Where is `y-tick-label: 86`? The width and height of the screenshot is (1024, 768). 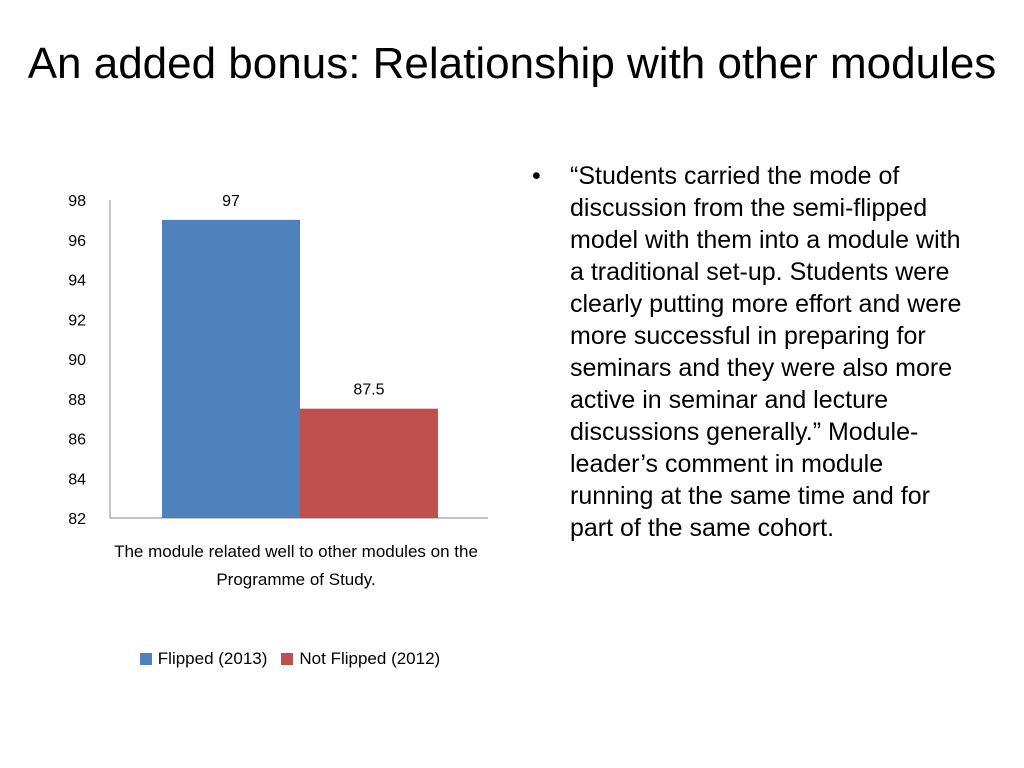
y-tick-label: 86 is located at coordinates (77, 440).